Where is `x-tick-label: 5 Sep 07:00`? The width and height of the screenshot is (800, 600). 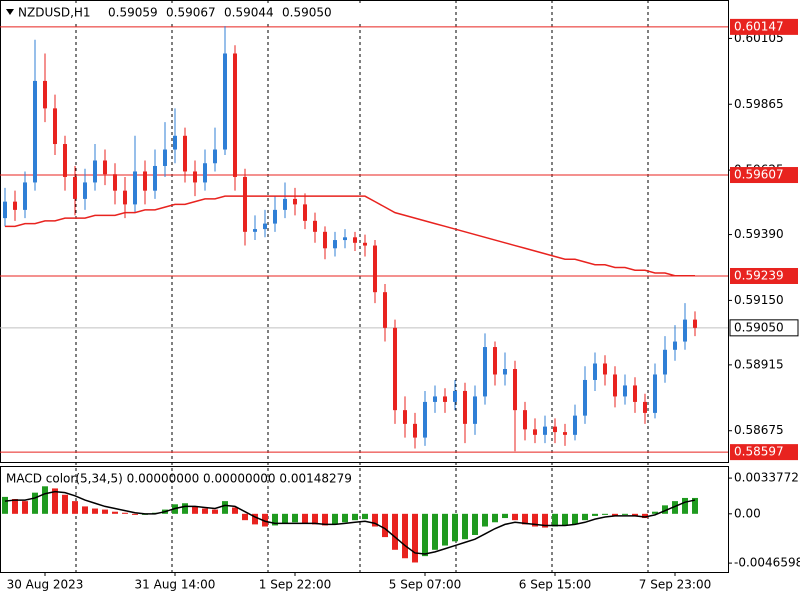
x-tick-label: 5 Sep 07:00 is located at coordinates (425, 585).